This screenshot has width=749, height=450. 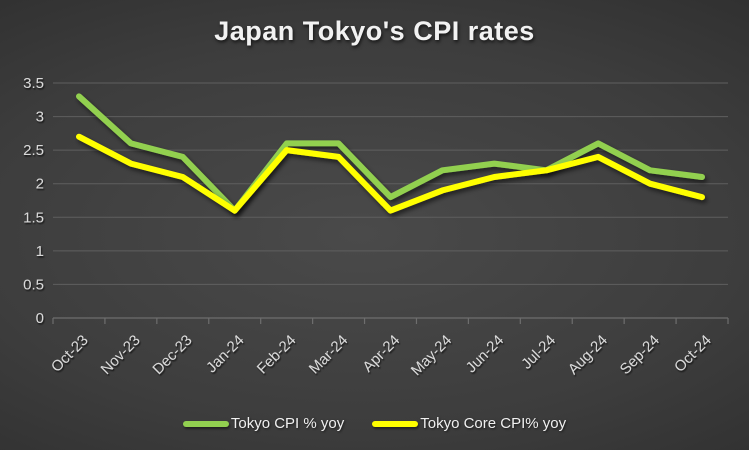 I want to click on y-axis-labels: 0 0.5 1 1.5 2 2.5 3 3.5, so click(x=33, y=201).